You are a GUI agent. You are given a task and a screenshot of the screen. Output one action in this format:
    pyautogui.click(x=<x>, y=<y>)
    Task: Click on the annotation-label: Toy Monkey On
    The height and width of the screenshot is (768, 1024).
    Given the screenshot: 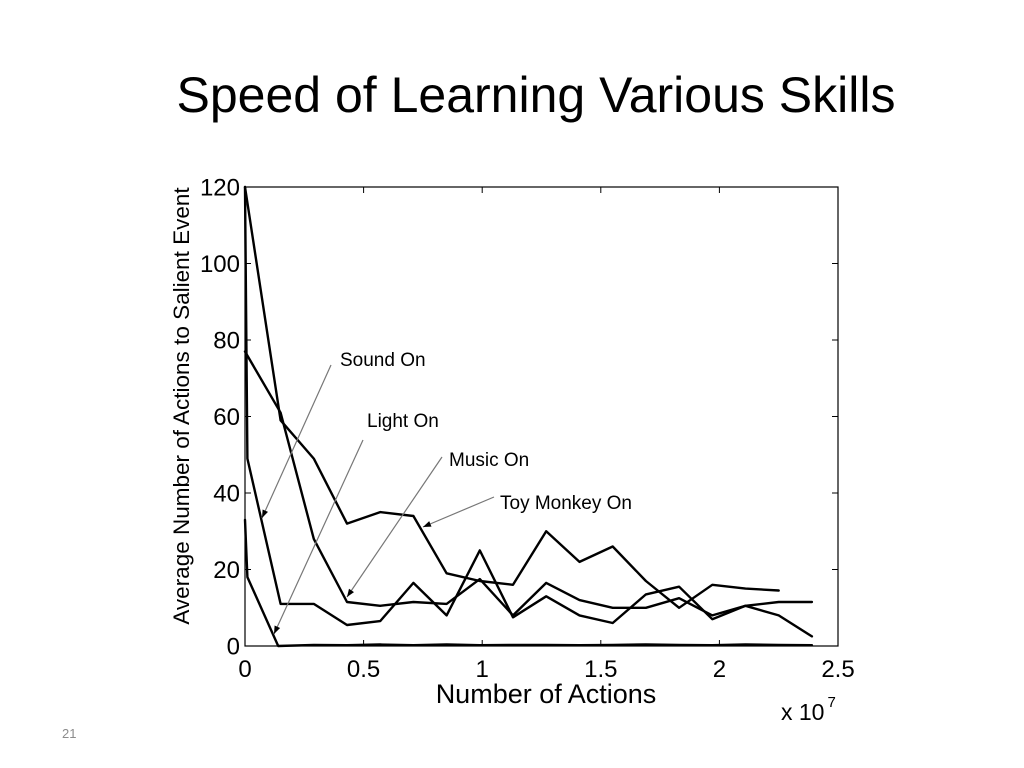 What is the action you would take?
    pyautogui.click(x=566, y=503)
    